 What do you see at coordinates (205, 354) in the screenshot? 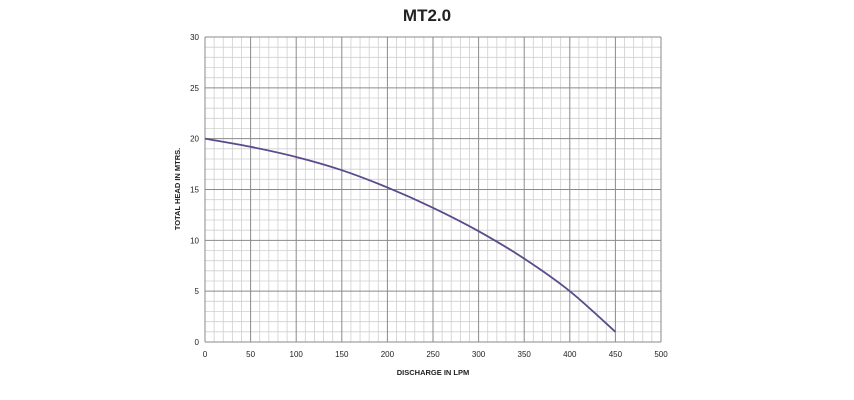
I see `x-tick-label: 0` at bounding box center [205, 354].